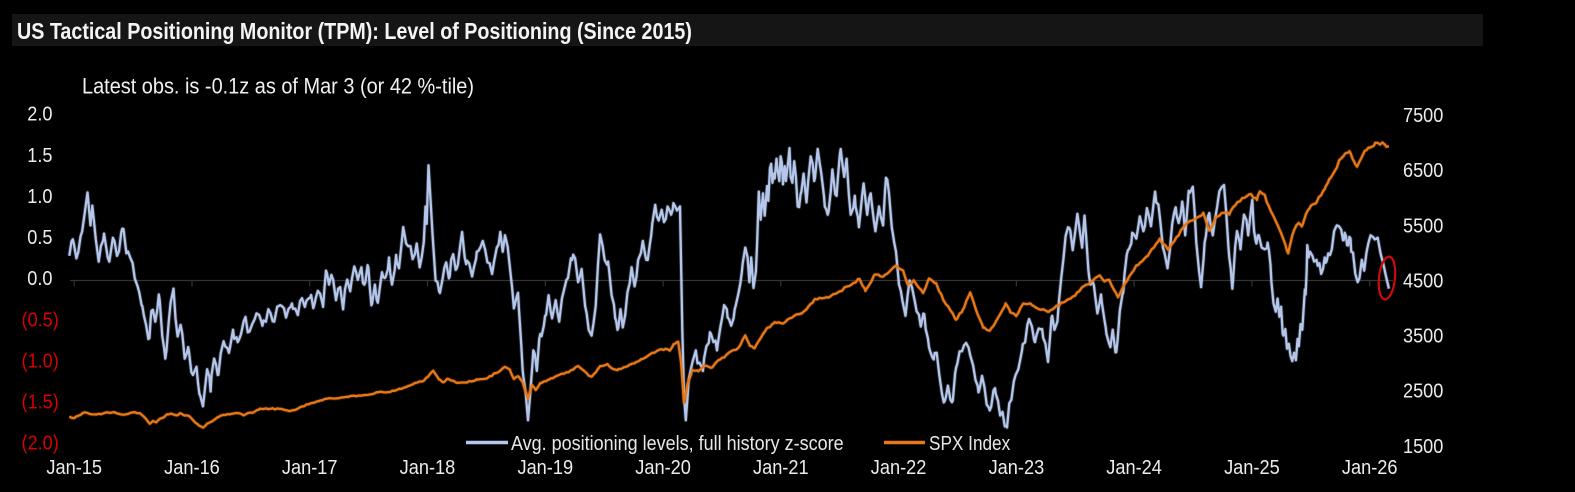  Describe the element at coordinates (1017, 468) in the screenshot. I see `svg-text: Jan-23` at that location.